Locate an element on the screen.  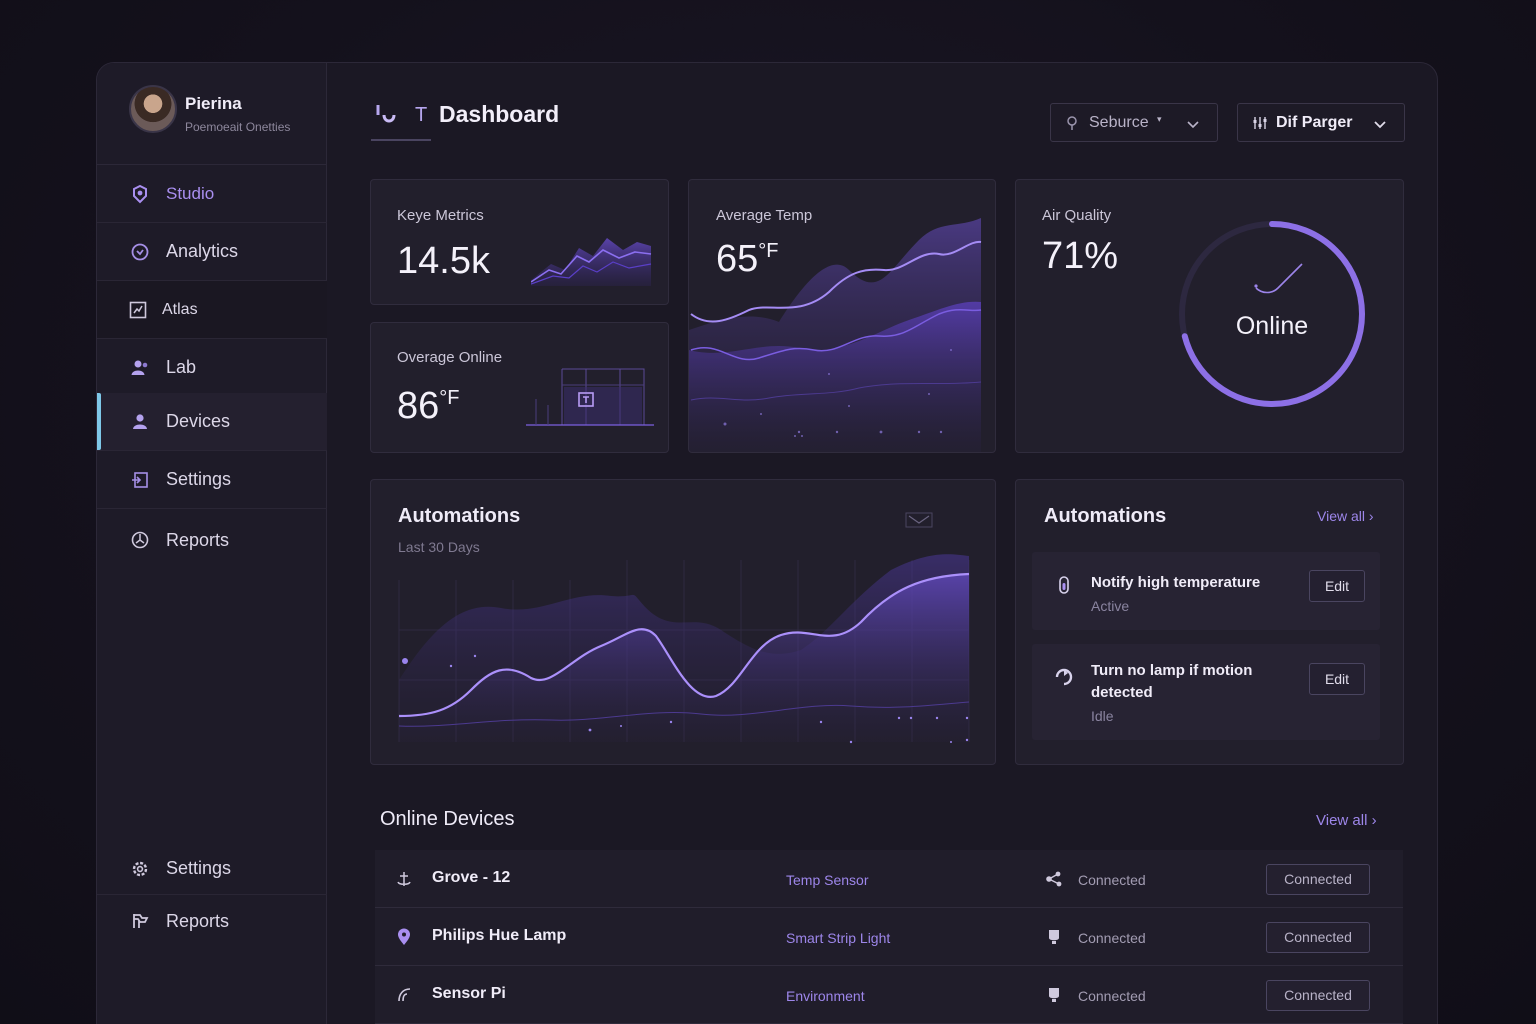
thermometer-icon is located at coordinates (1064, 585).